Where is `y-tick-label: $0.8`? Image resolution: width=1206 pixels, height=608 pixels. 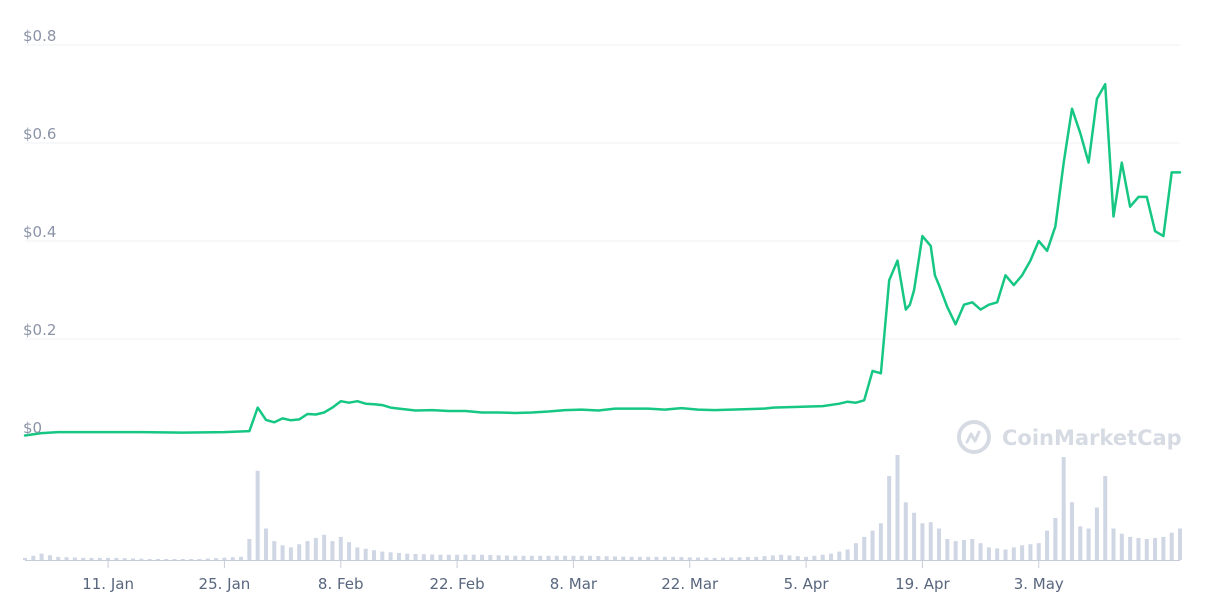 y-tick-label: $0.8 is located at coordinates (39, 36).